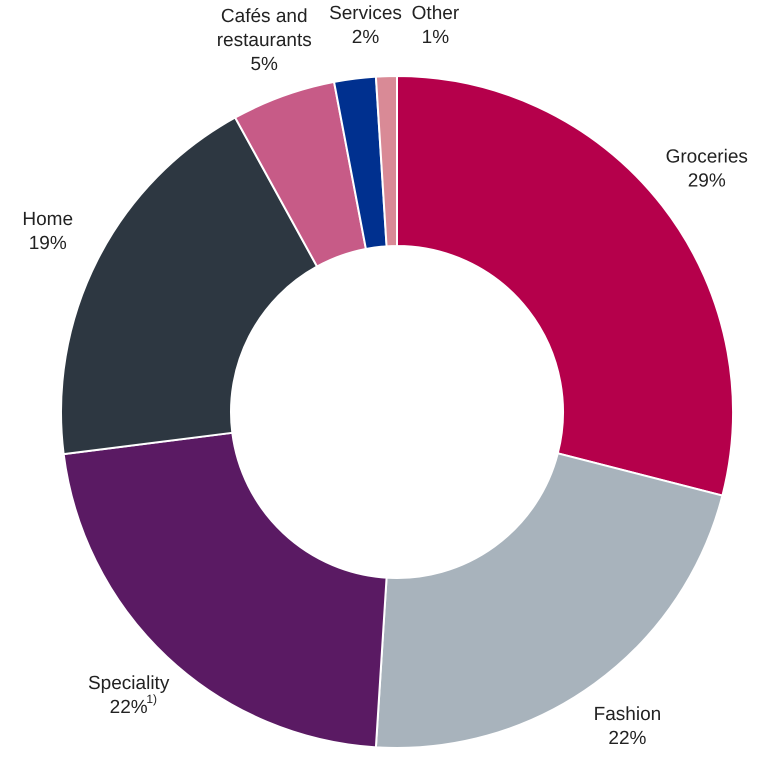 Image resolution: width=759 pixels, height=768 pixels. I want to click on slice-label: Speciality, so click(129, 683).